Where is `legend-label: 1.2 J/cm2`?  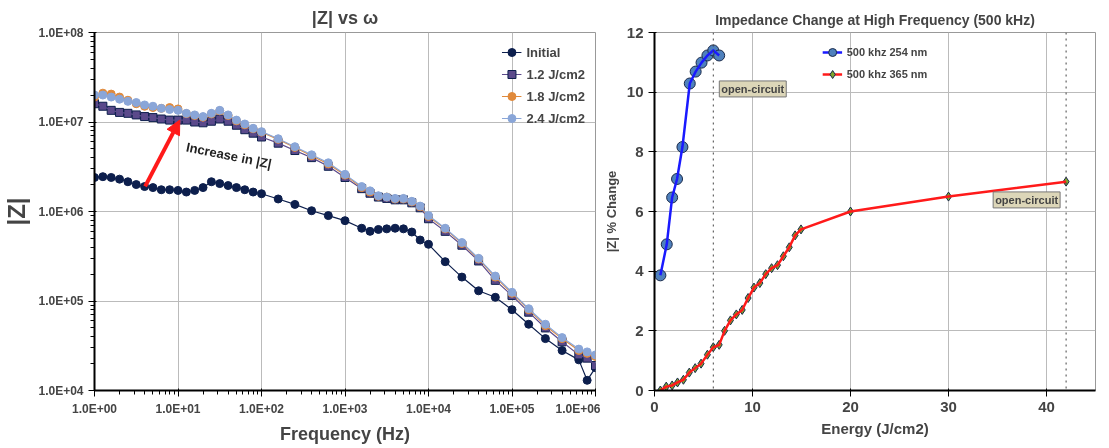
legend-label: 1.2 J/cm2 is located at coordinates (555, 74).